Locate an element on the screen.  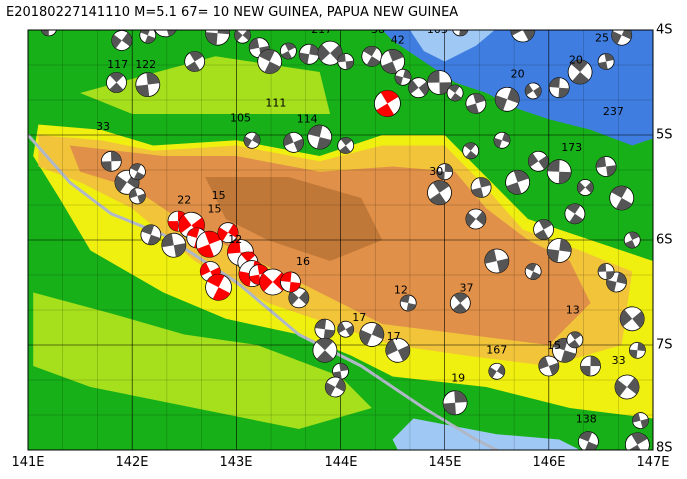
depth-label: 105 is located at coordinates (240, 117).